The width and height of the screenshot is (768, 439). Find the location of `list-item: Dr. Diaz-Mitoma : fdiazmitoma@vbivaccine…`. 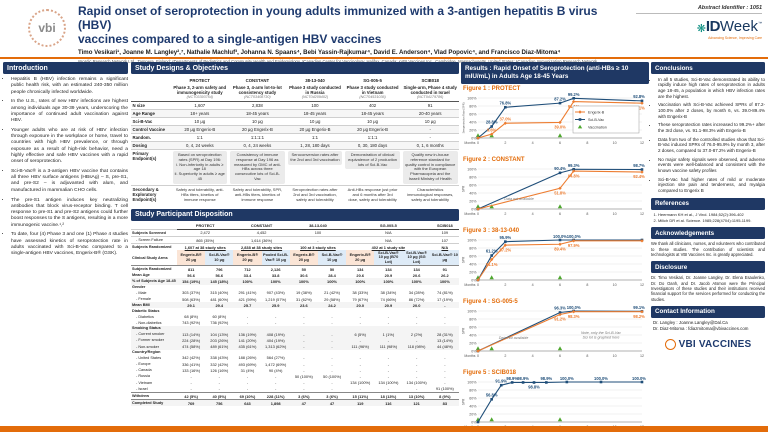

list-item: Dr. Diaz-Mitoma : fdiazmitoma@vbivaccine… is located at coordinates (701, 329).